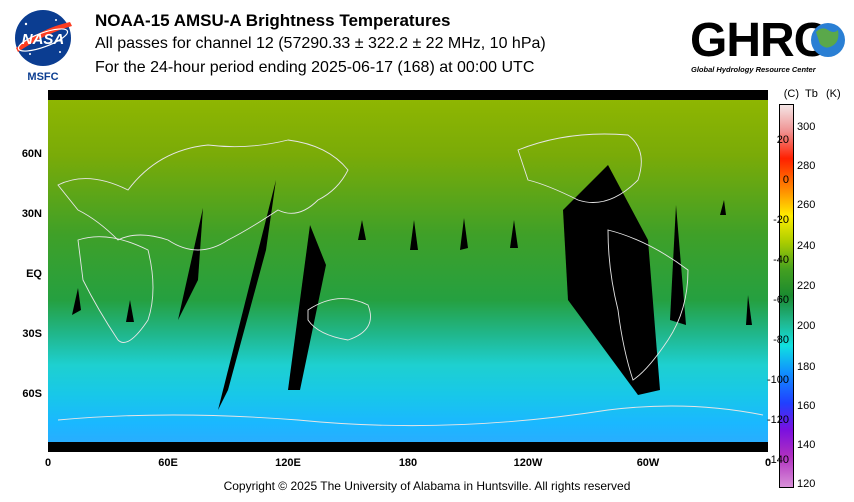 The height and width of the screenshot is (502, 854). Describe the element at coordinates (806, 484) in the screenshot. I see `cb-k-120: 120` at that location.